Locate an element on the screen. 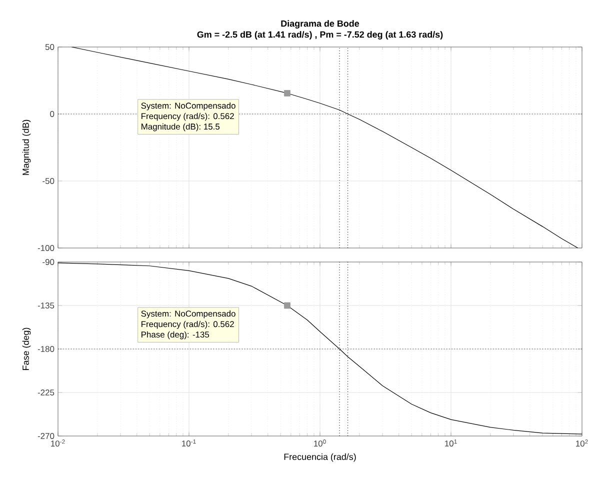 The height and width of the screenshot is (482, 594). annotation: Magnitude (dB): 15.5 is located at coordinates (181, 127).